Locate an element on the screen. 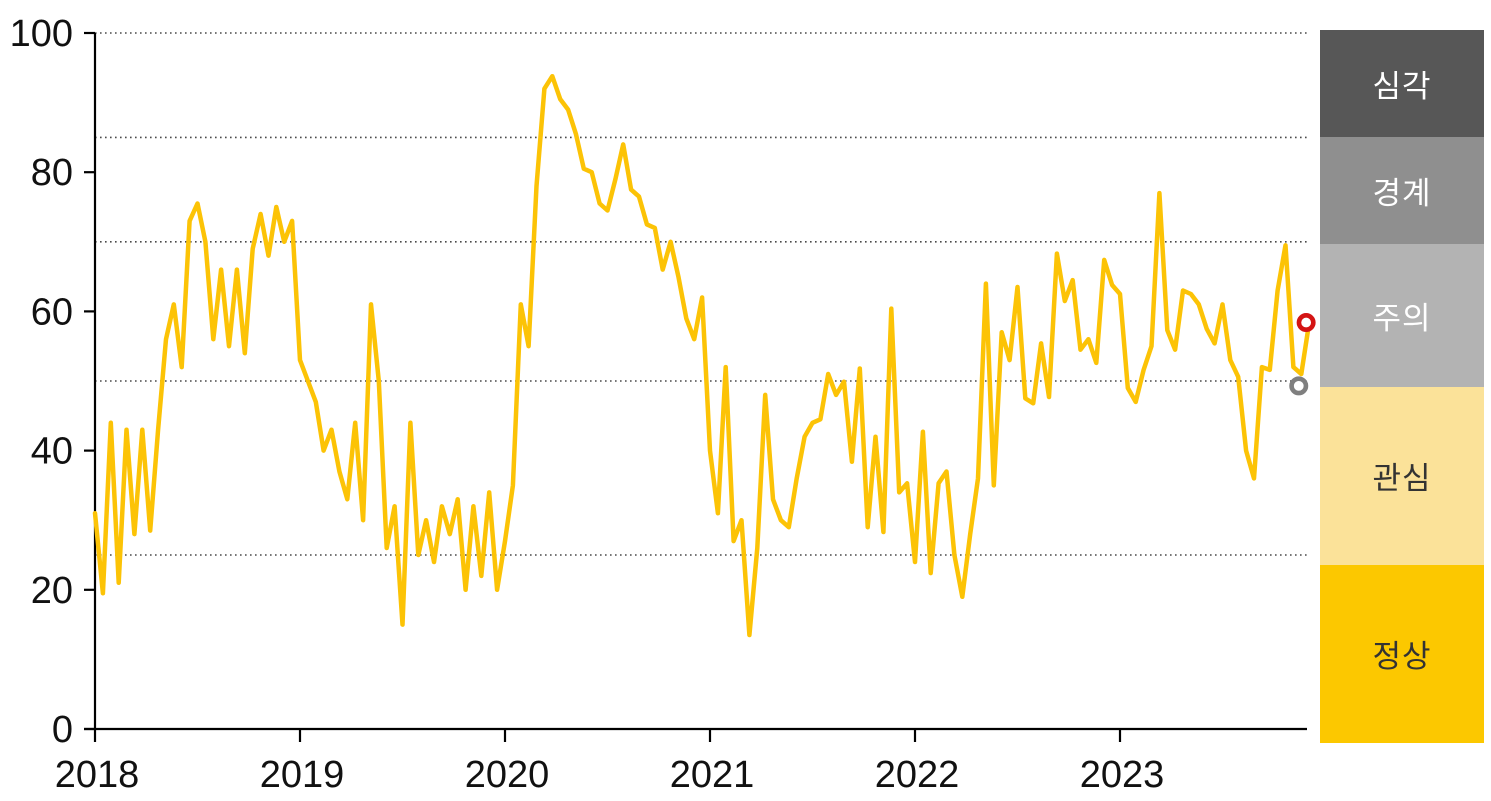 The image size is (1491, 801). risk-band-2: 주의 is located at coordinates (1402, 315).